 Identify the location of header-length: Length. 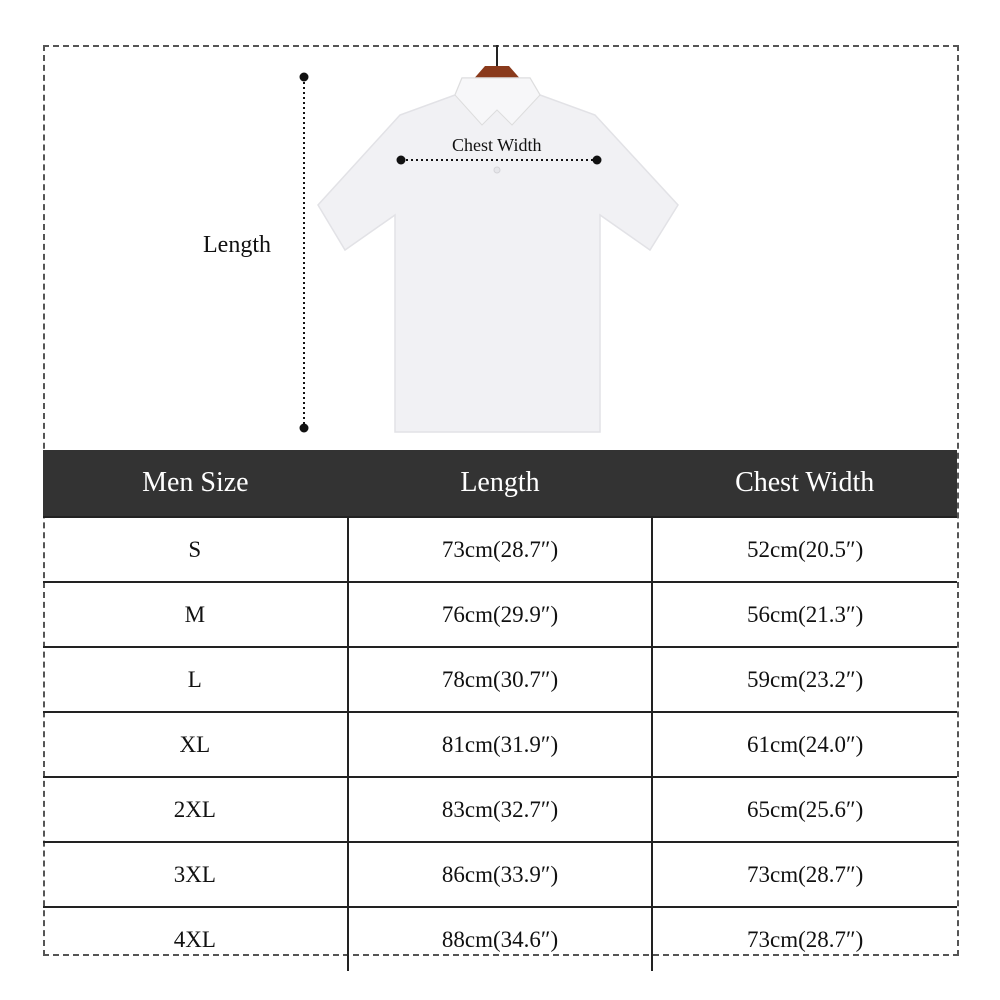
(500, 483).